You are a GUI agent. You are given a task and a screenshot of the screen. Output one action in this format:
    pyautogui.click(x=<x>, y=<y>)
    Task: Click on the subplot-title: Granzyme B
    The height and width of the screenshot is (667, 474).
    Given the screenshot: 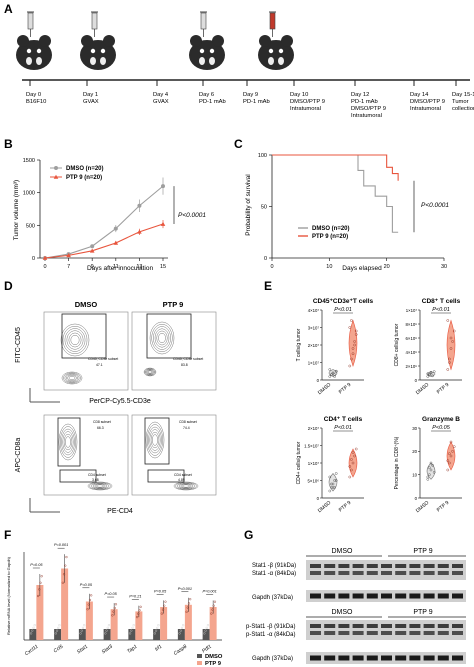 What is the action you would take?
    pyautogui.click(x=441, y=419)
    